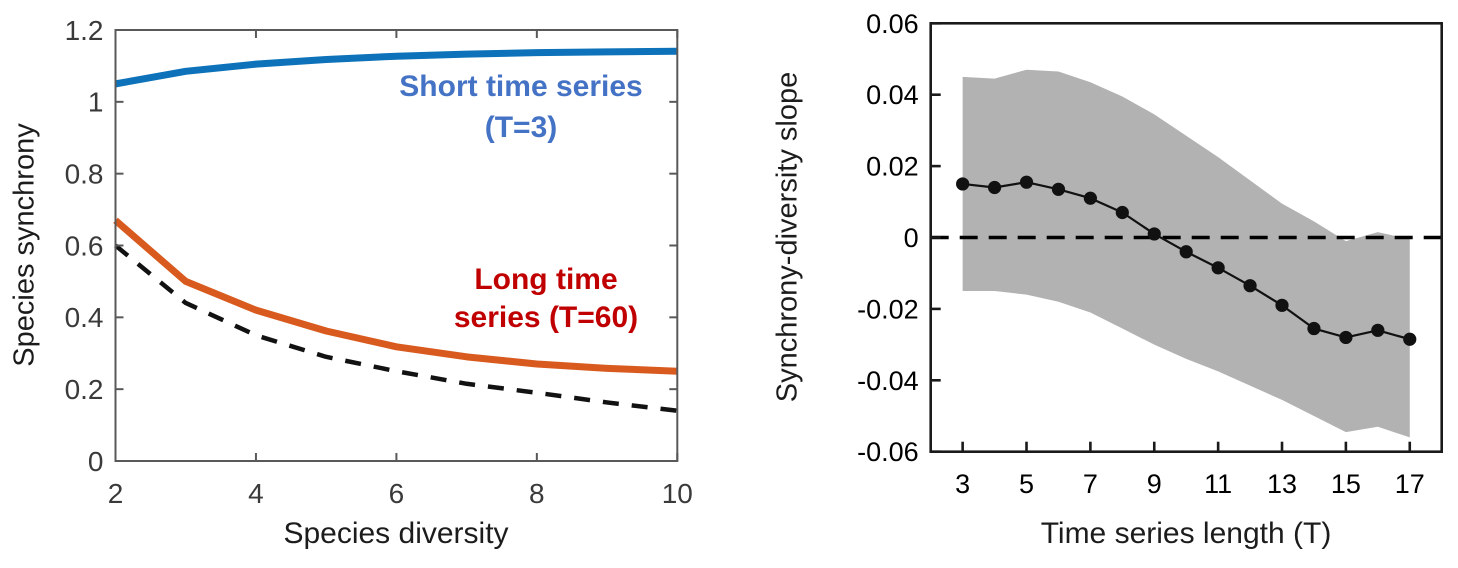  What do you see at coordinates (1218, 484) in the screenshot?
I see `x-tick-label: 11` at bounding box center [1218, 484].